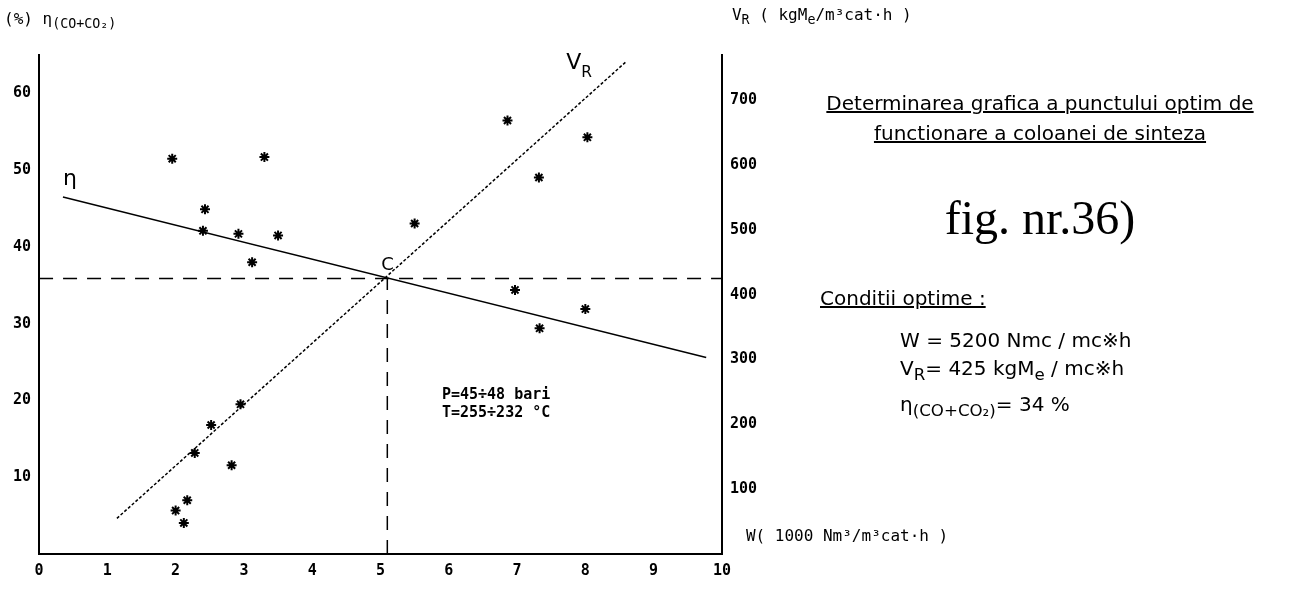  Describe the element at coordinates (69, 178) in the screenshot. I see `series-label: η` at that location.